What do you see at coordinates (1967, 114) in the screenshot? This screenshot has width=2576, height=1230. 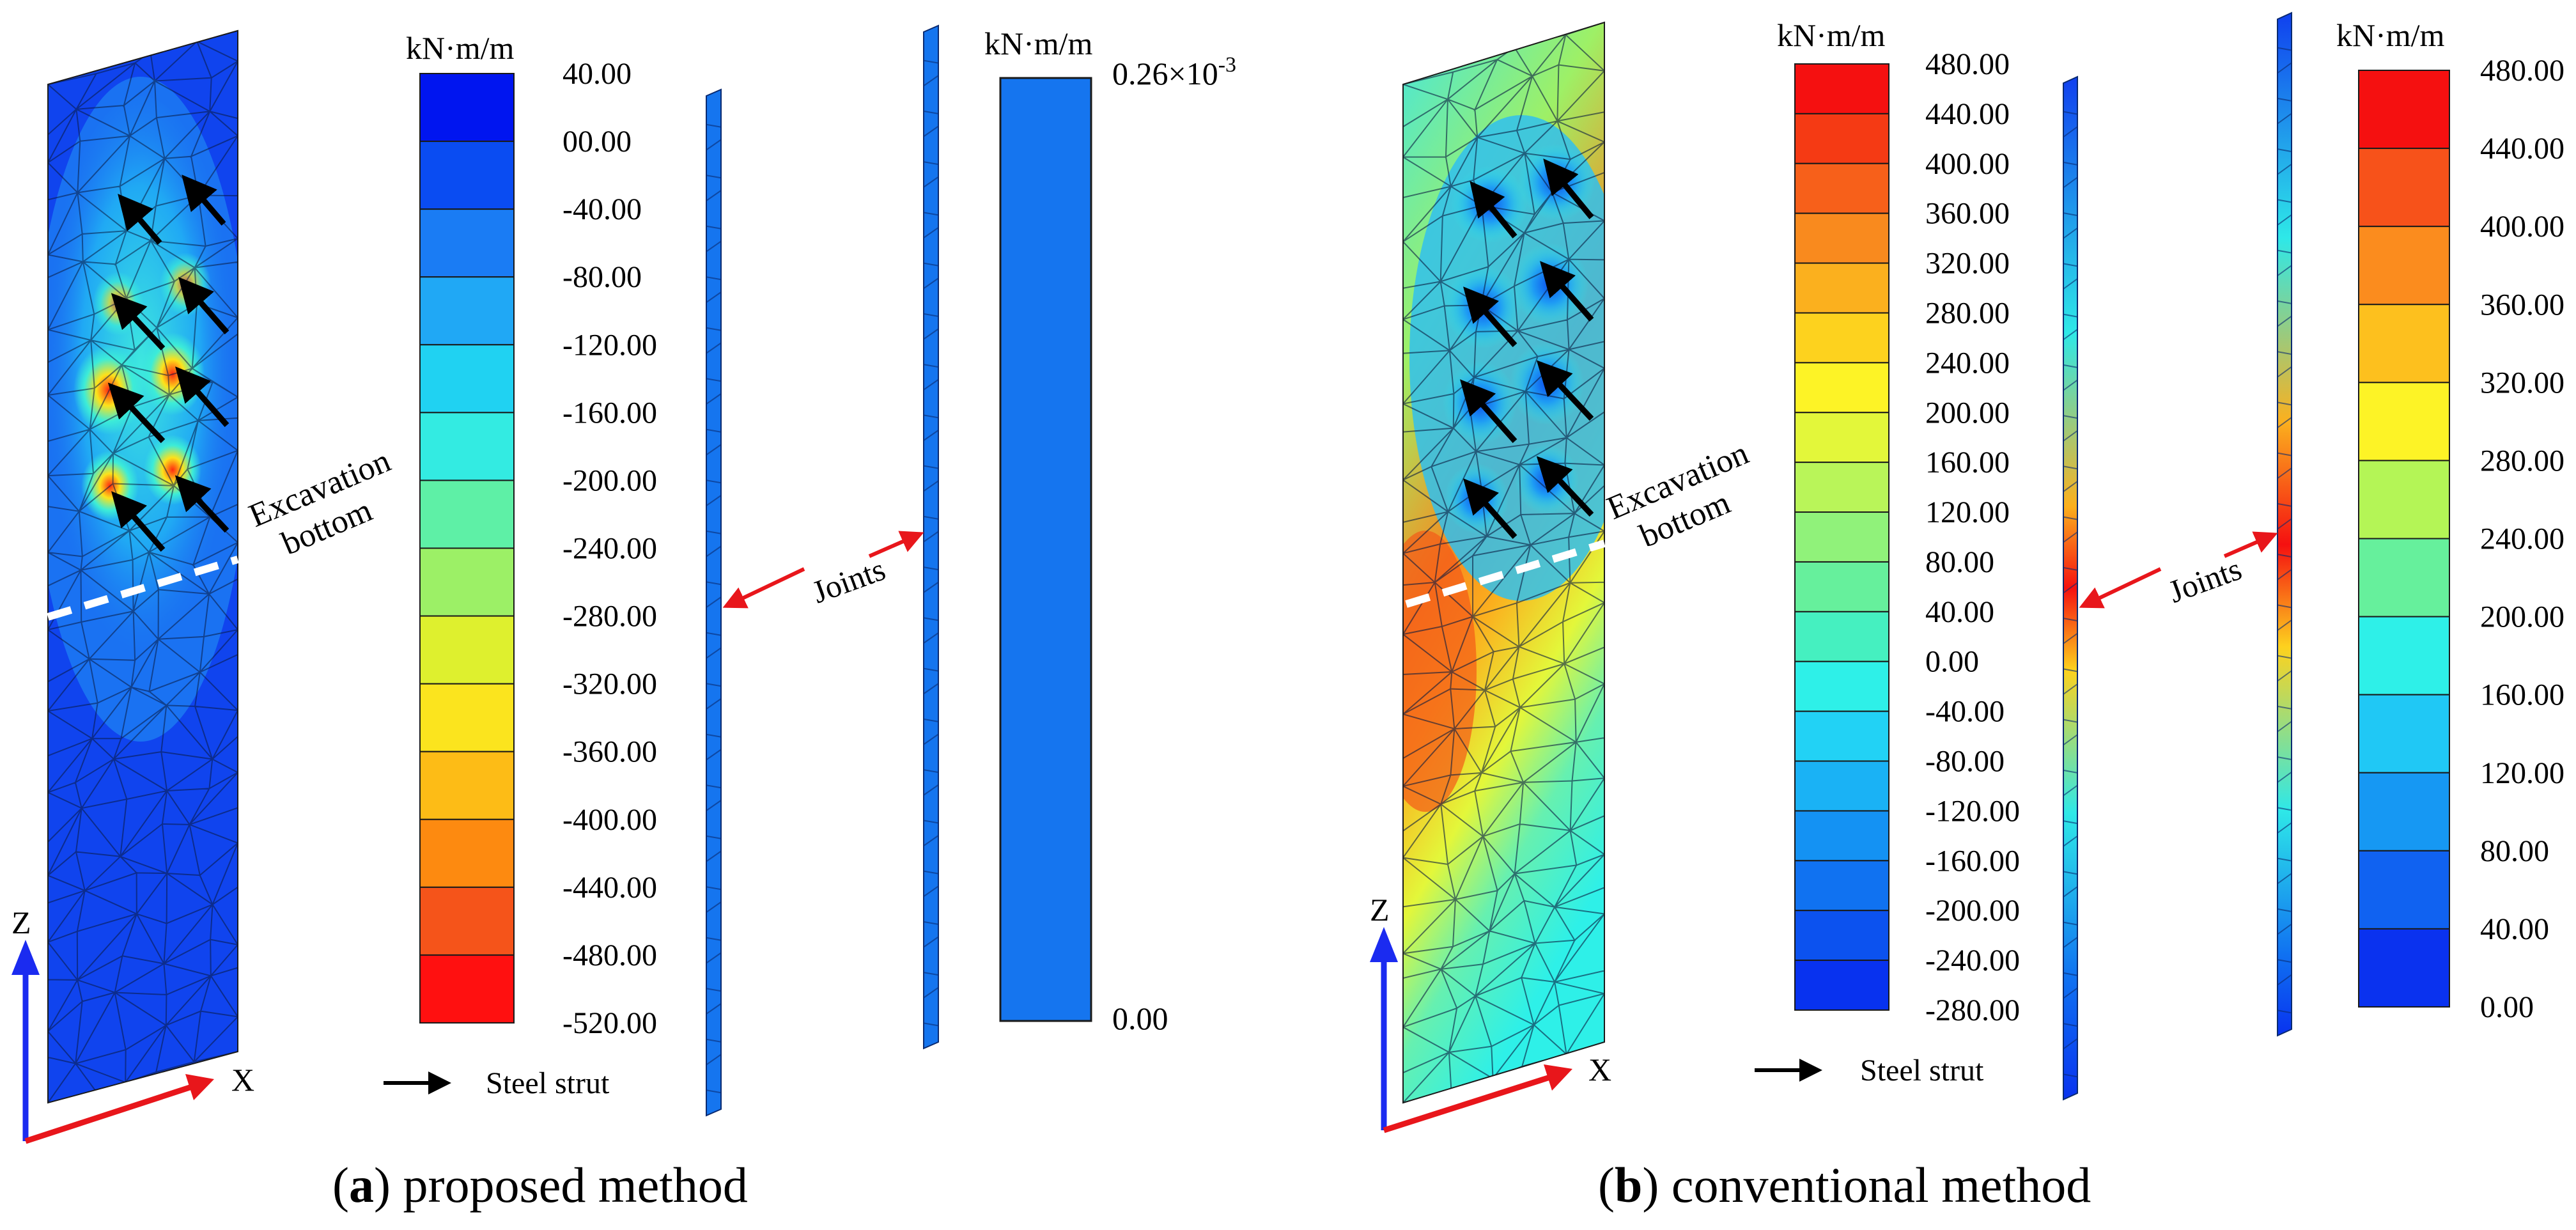 I see `legend-b-tick: 440.00` at bounding box center [1967, 114].